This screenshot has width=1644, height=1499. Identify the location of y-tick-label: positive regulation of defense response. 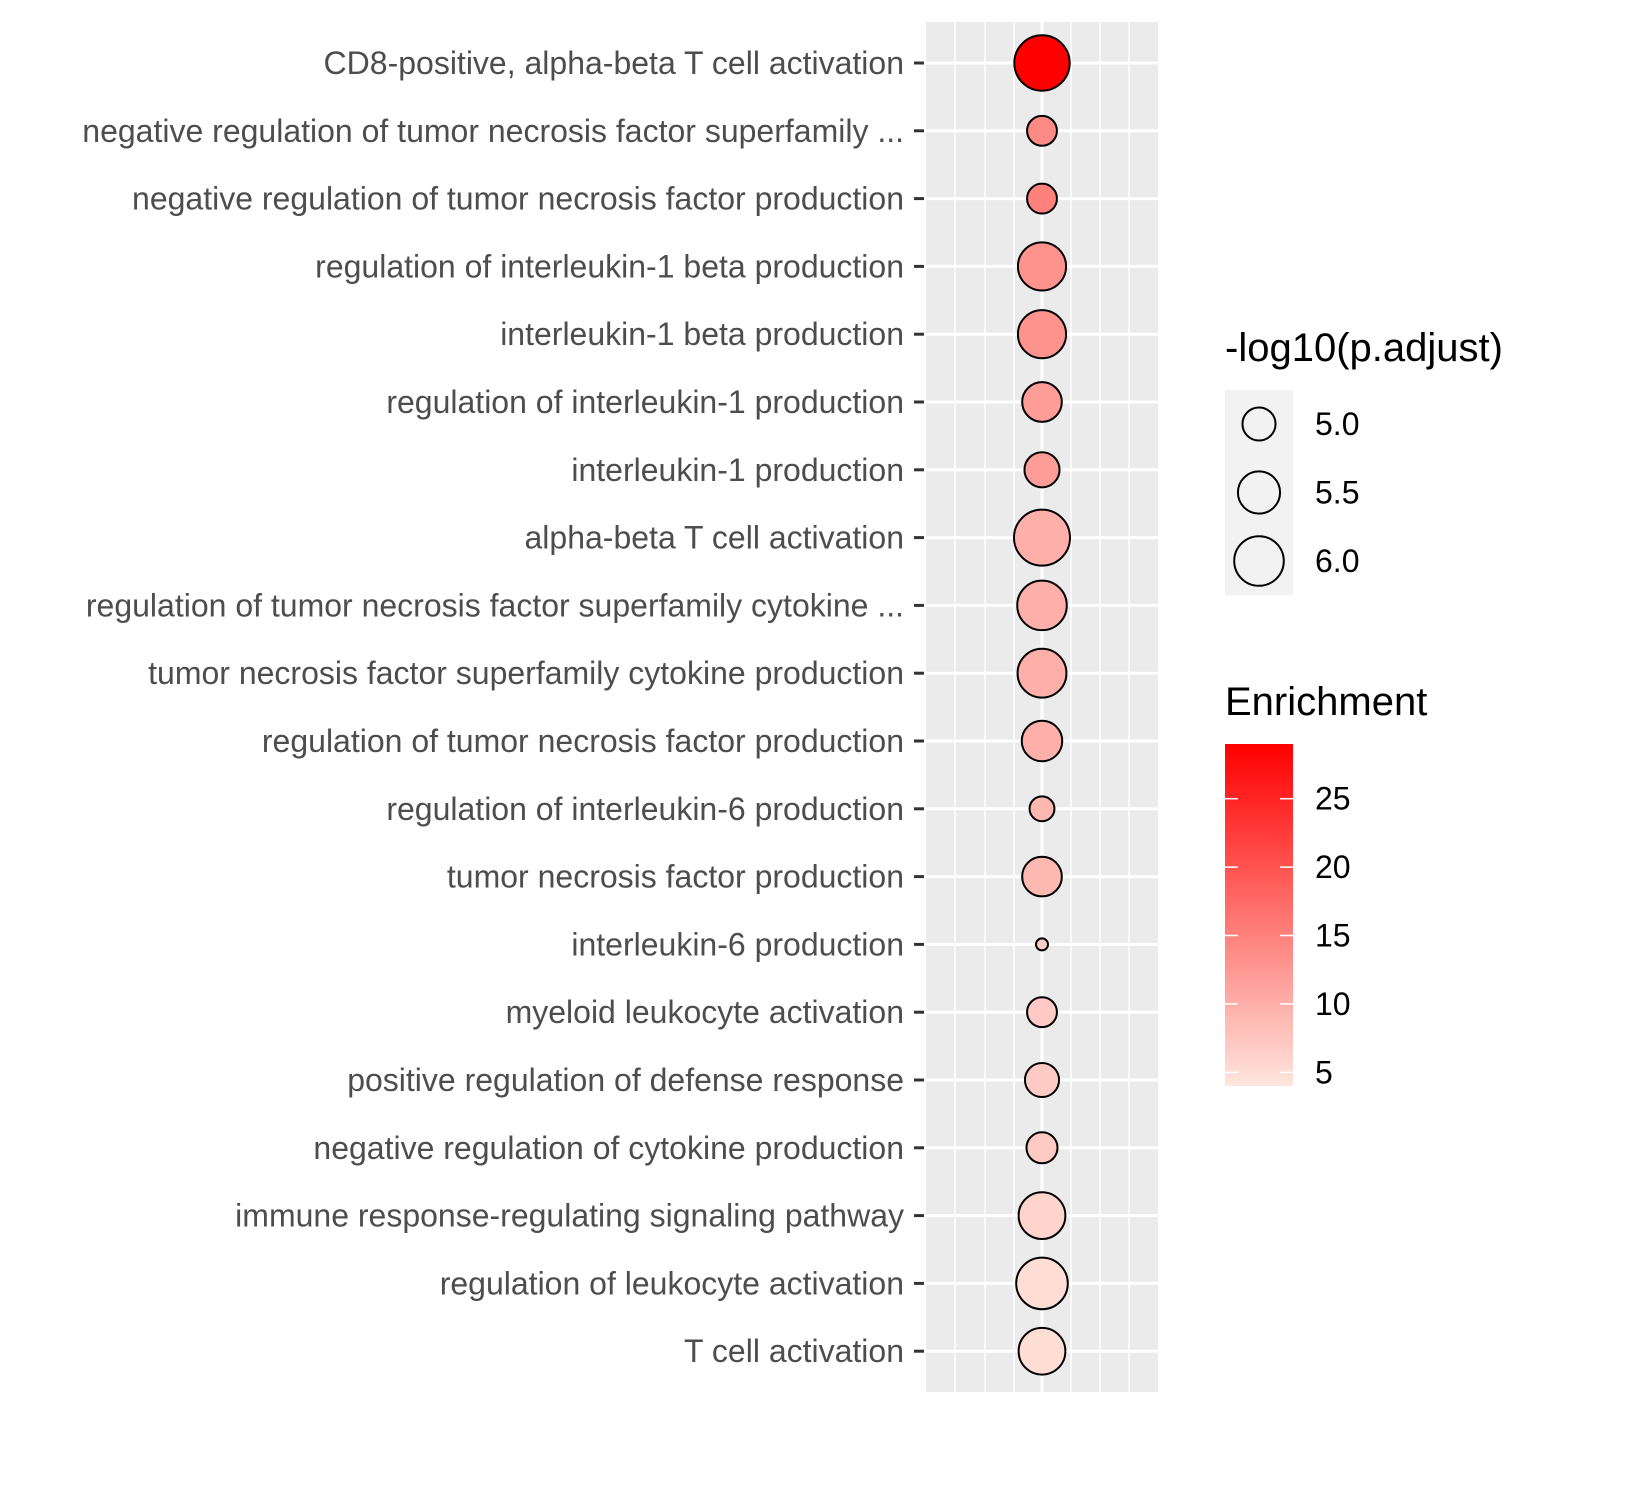
(625, 1080).